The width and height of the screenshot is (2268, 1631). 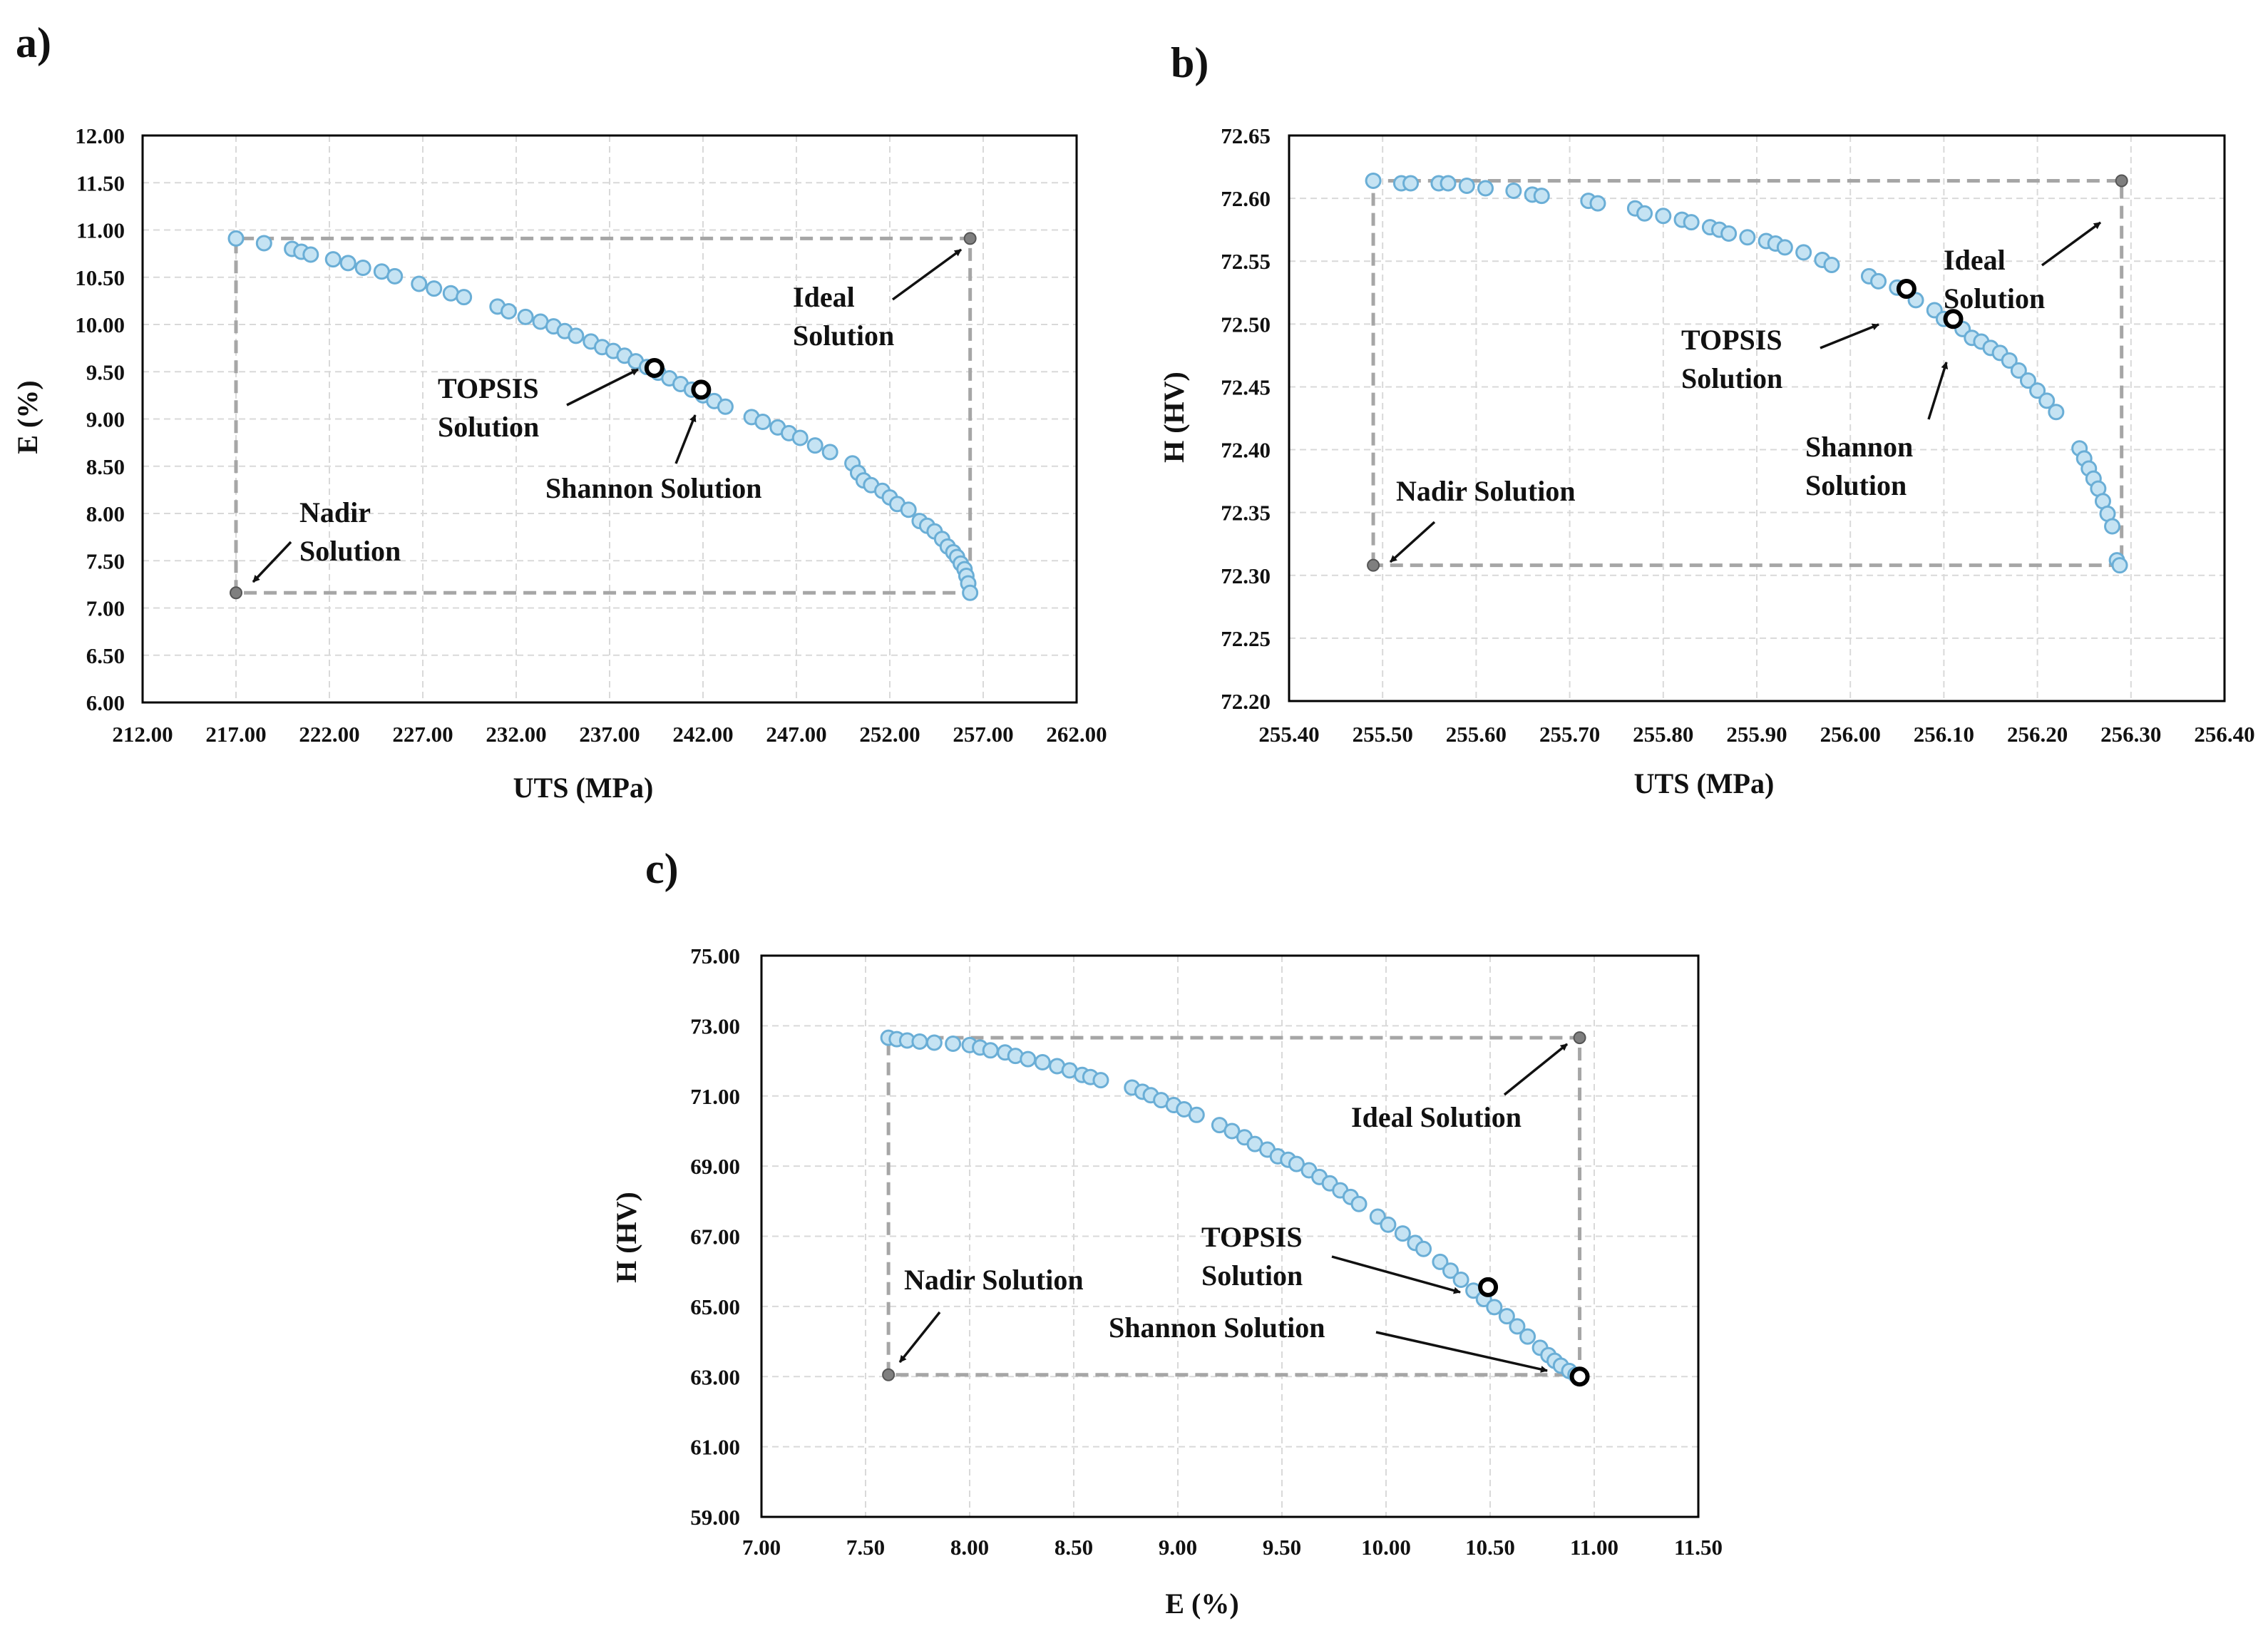 I want to click on ideal-solution-point, so click(x=1579, y=1038).